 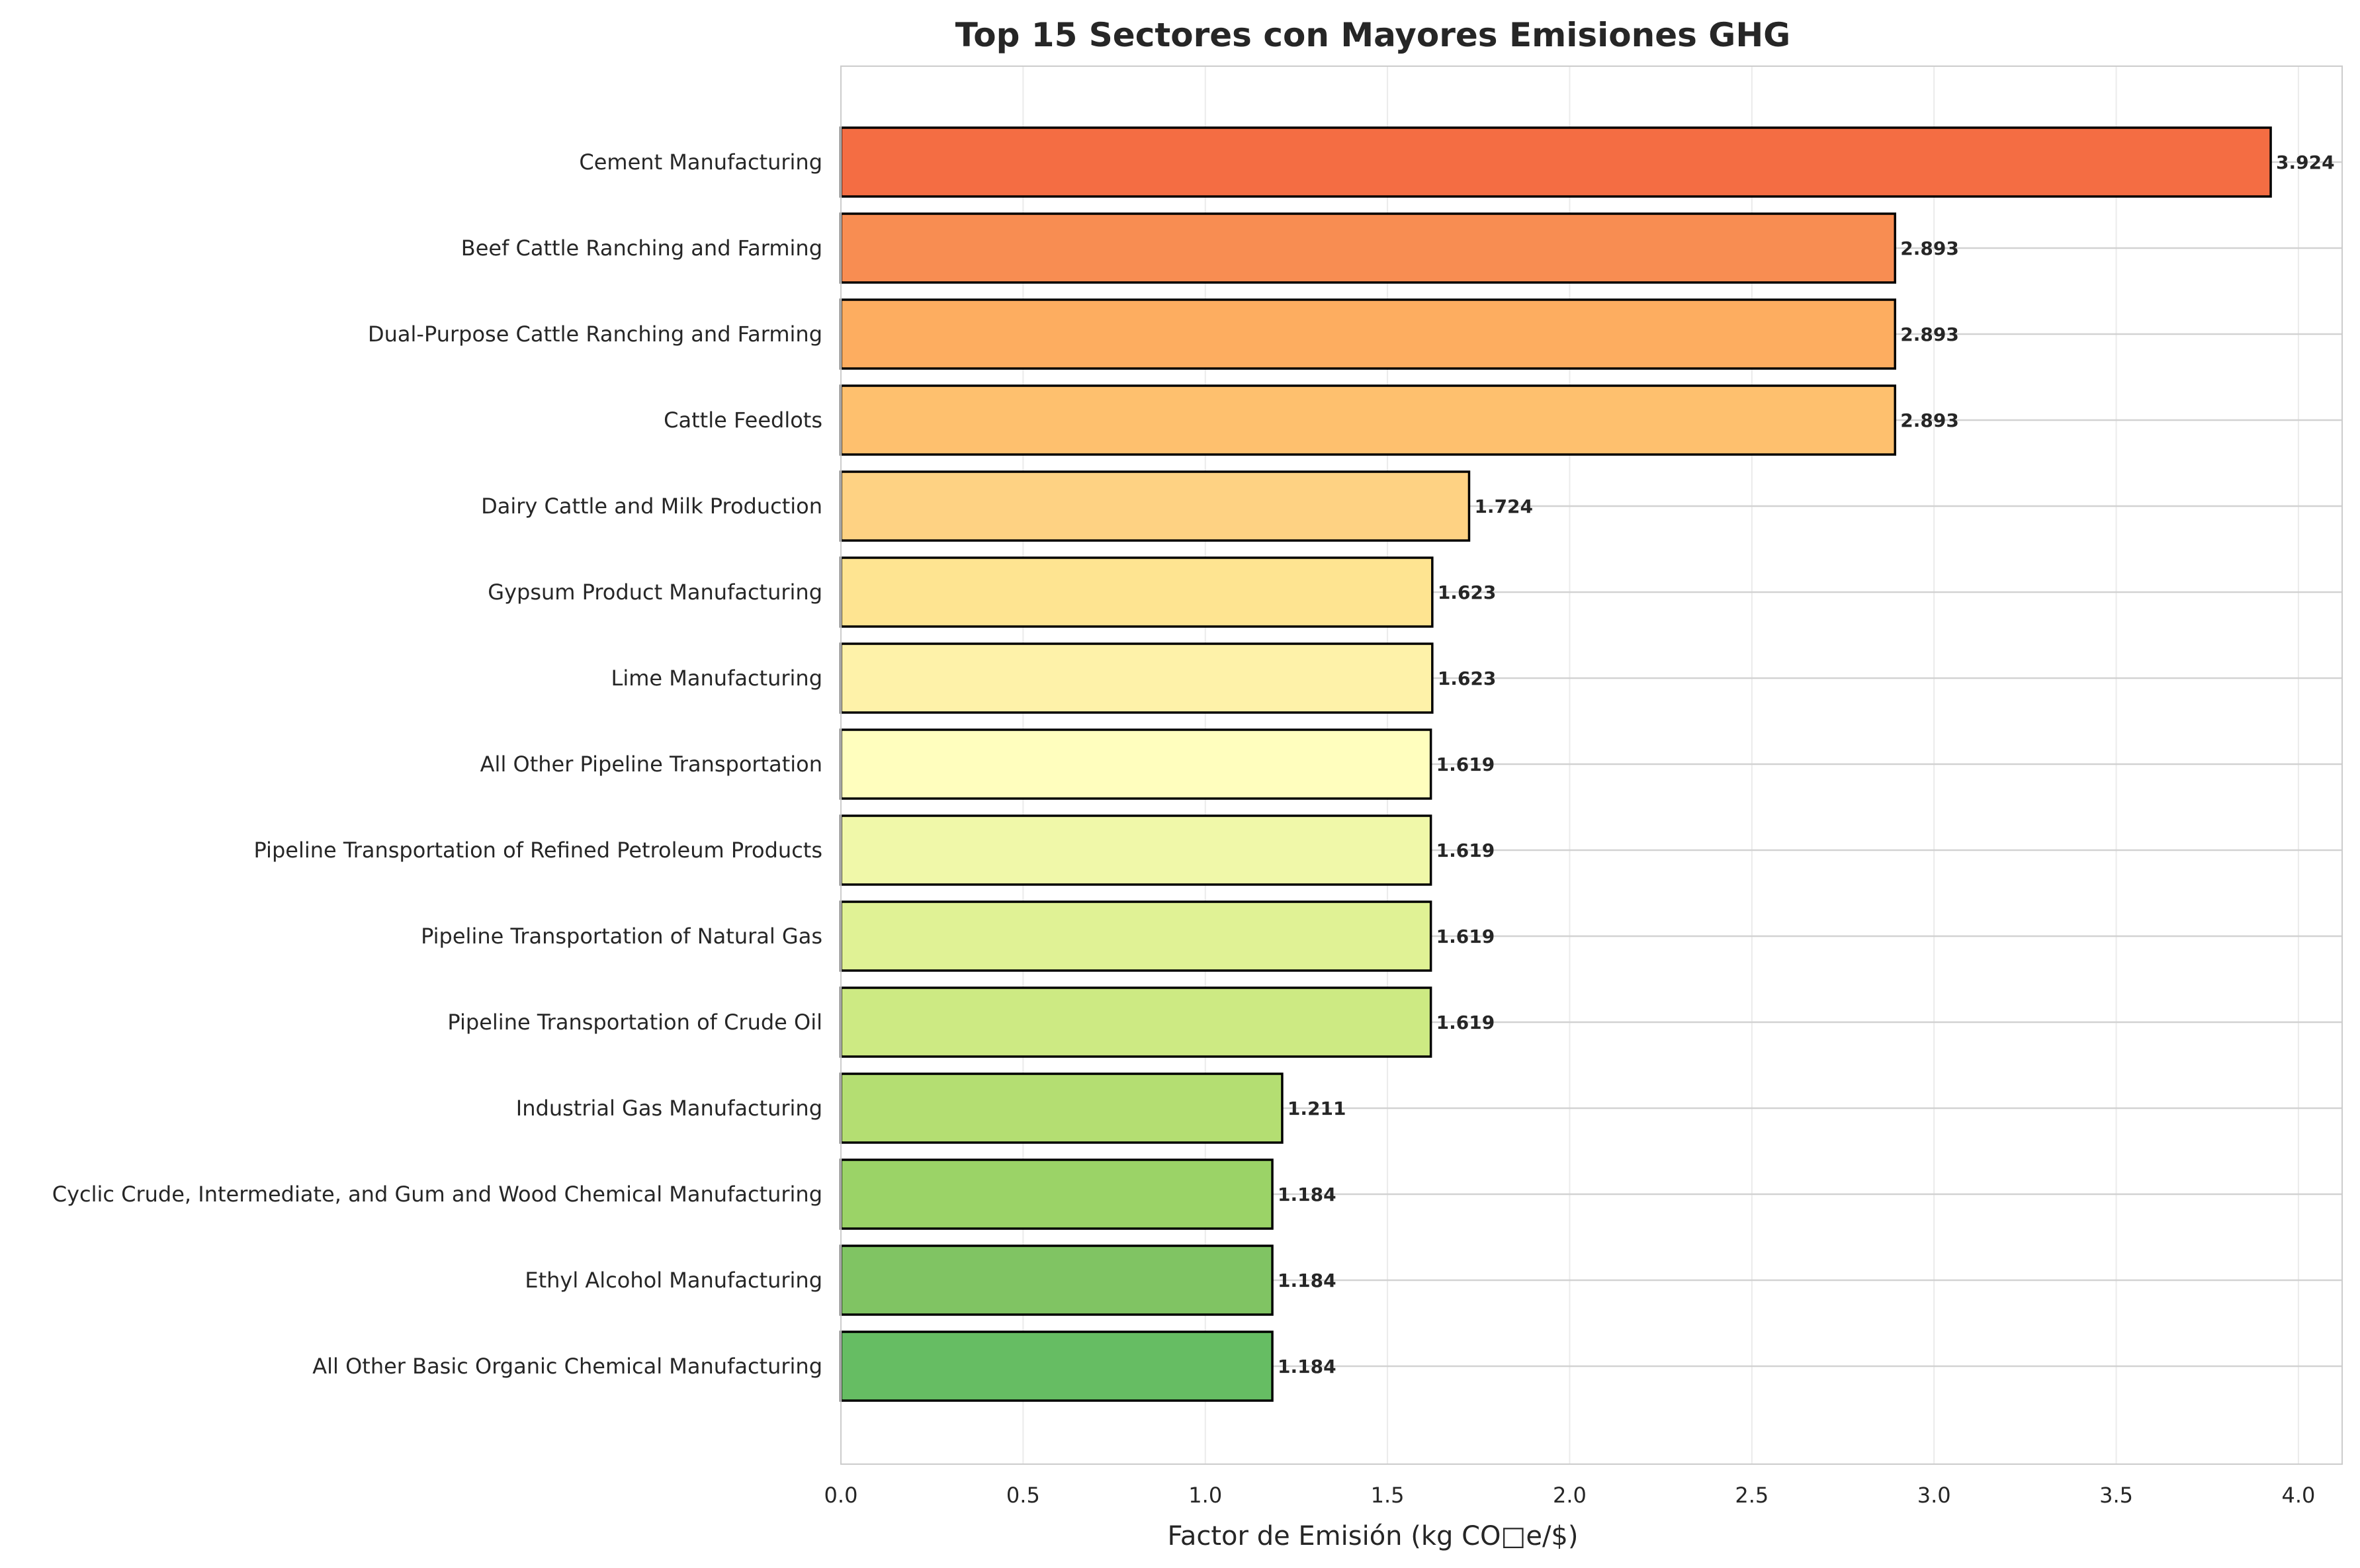 What do you see at coordinates (1023, 1495) in the screenshot?
I see `x-tick-label: 0.5` at bounding box center [1023, 1495].